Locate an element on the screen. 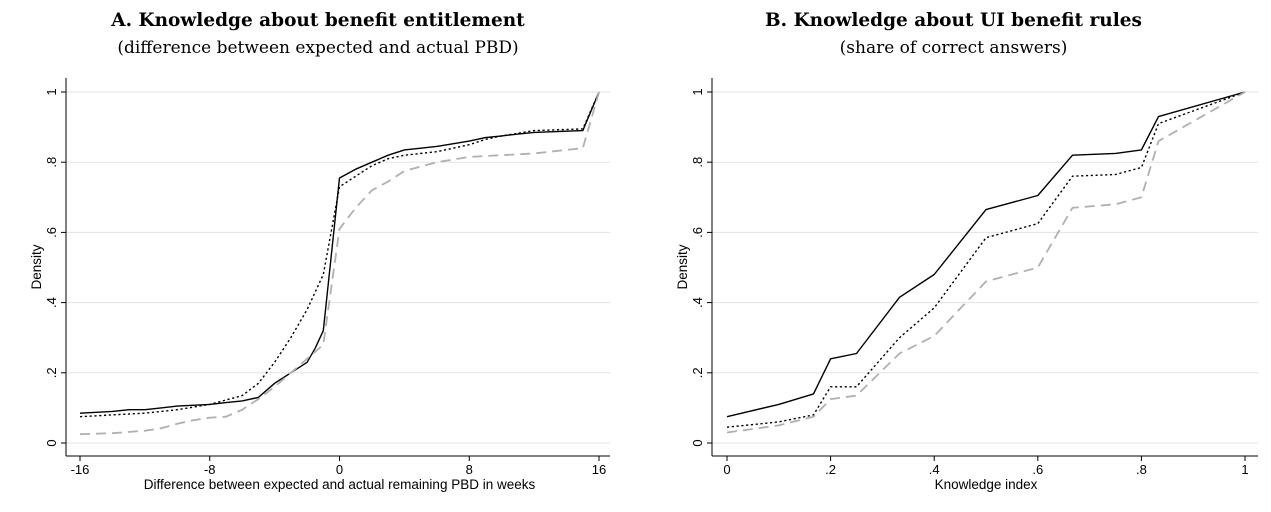 This screenshot has height=512, width=1271. panel-a-y-tick-label-5: 1 is located at coordinates (51, 91).